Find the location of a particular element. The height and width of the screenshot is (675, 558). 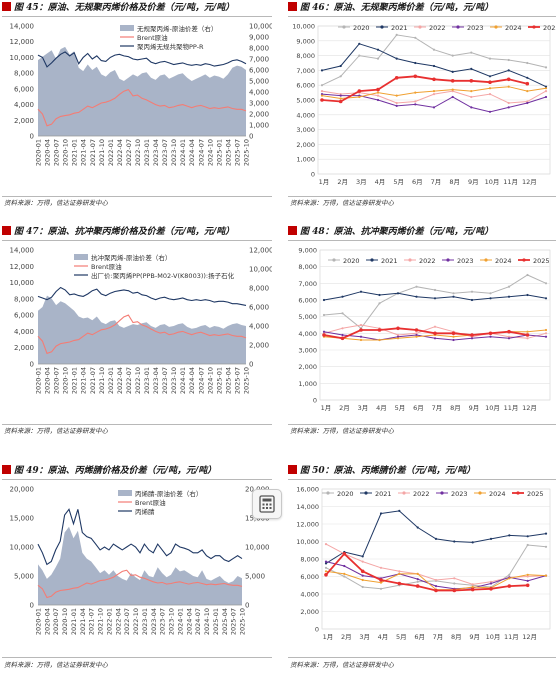

y-tick-label: 2,000 is located at coordinates (307, 367).